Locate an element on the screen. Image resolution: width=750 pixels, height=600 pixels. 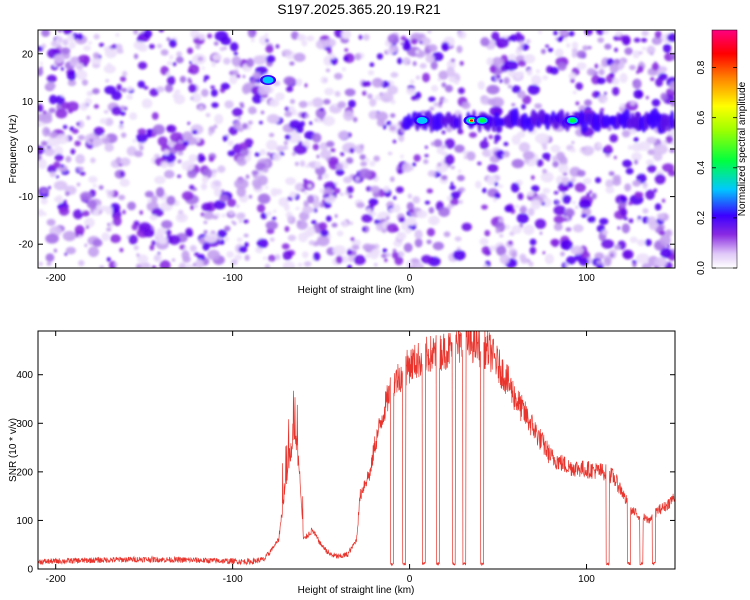
spectrogram-x-label: Height of straight line (km) is located at coordinates (356, 290).